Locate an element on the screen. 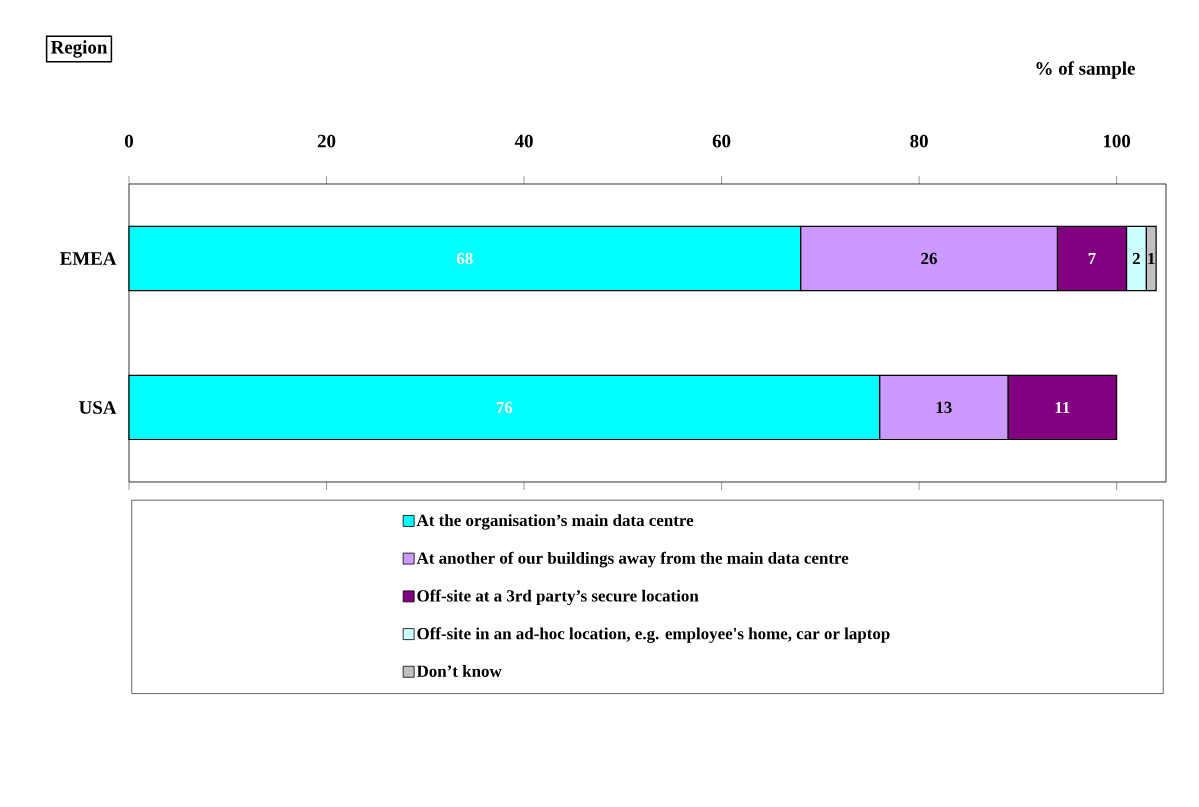  x-axis-title: % of sample is located at coordinates (1085, 70).